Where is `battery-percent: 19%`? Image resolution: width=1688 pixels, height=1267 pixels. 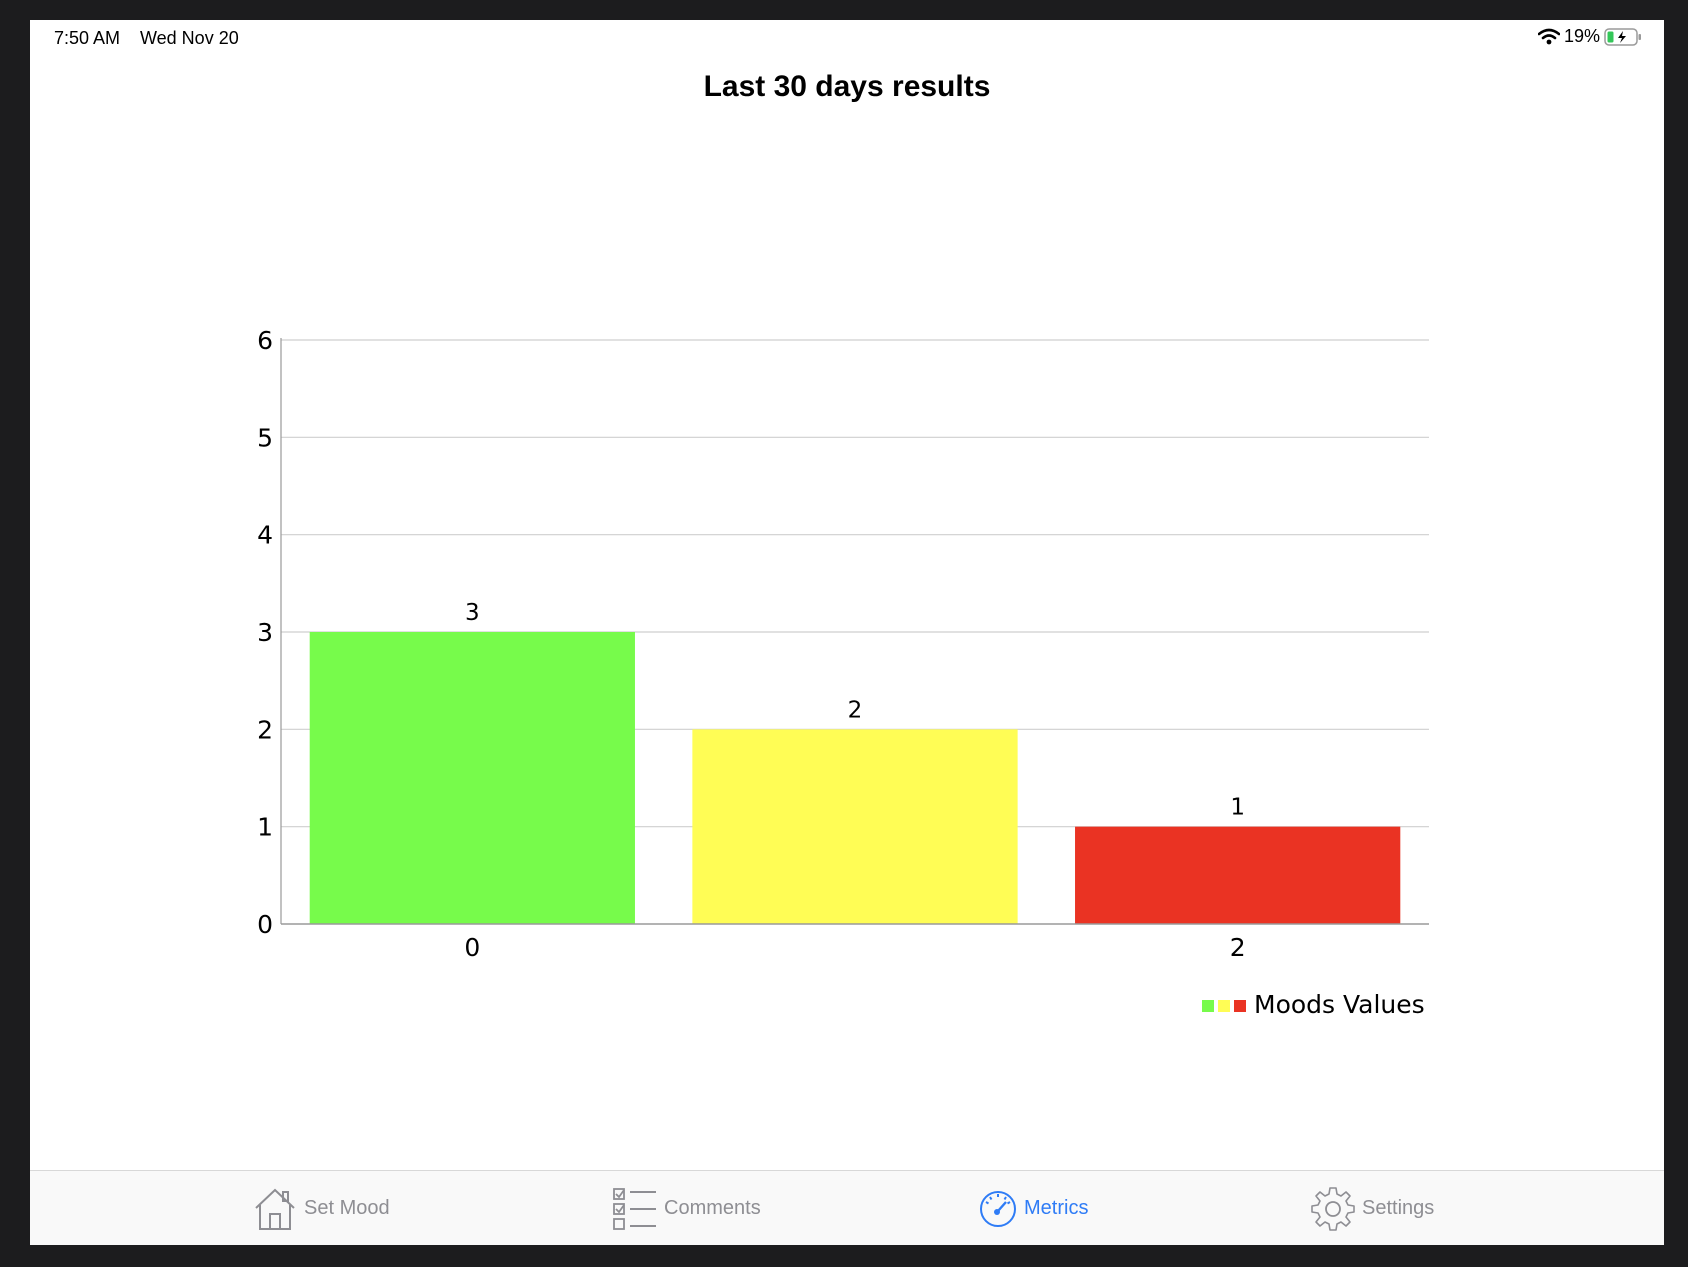
battery-percent: 19% is located at coordinates (1581, 36).